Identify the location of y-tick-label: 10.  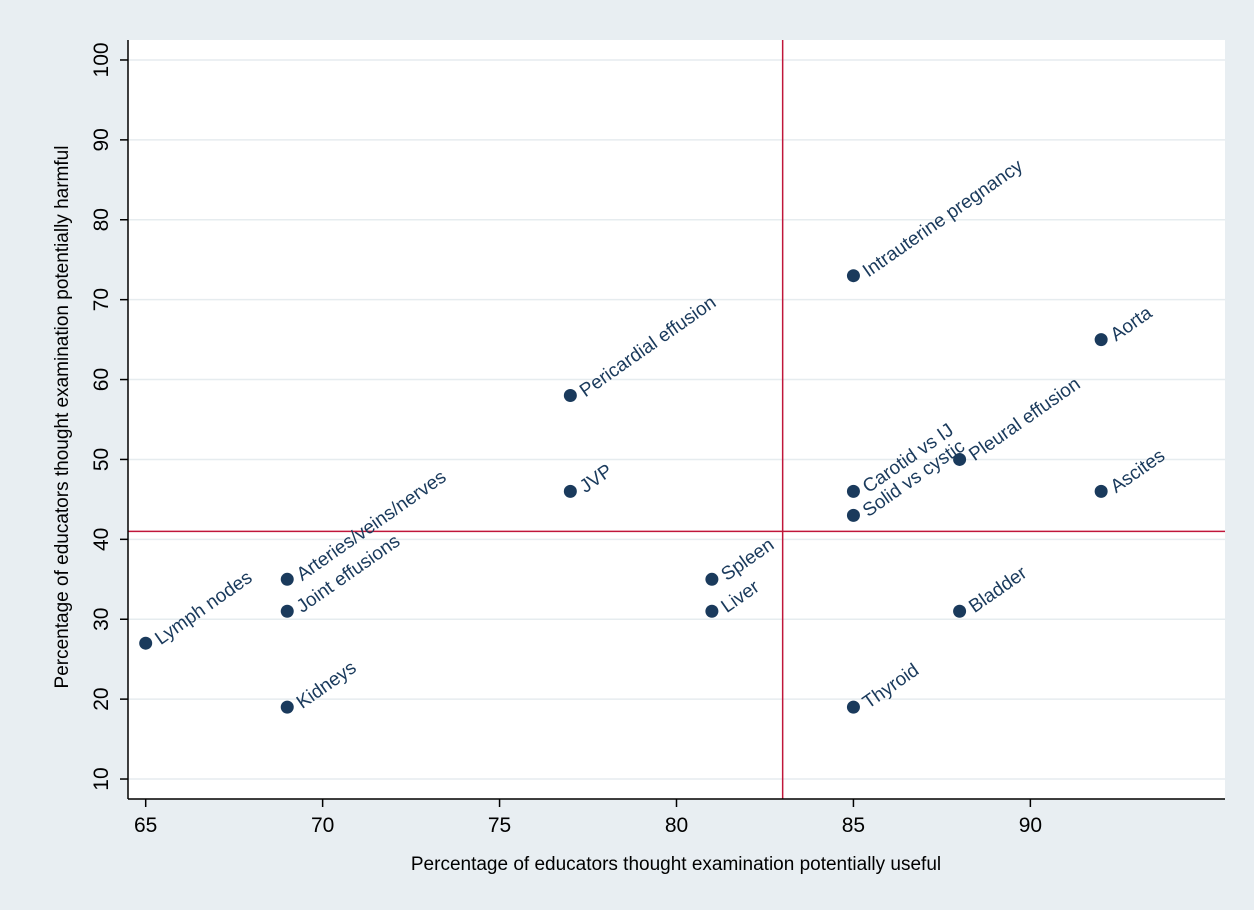
(101, 778).